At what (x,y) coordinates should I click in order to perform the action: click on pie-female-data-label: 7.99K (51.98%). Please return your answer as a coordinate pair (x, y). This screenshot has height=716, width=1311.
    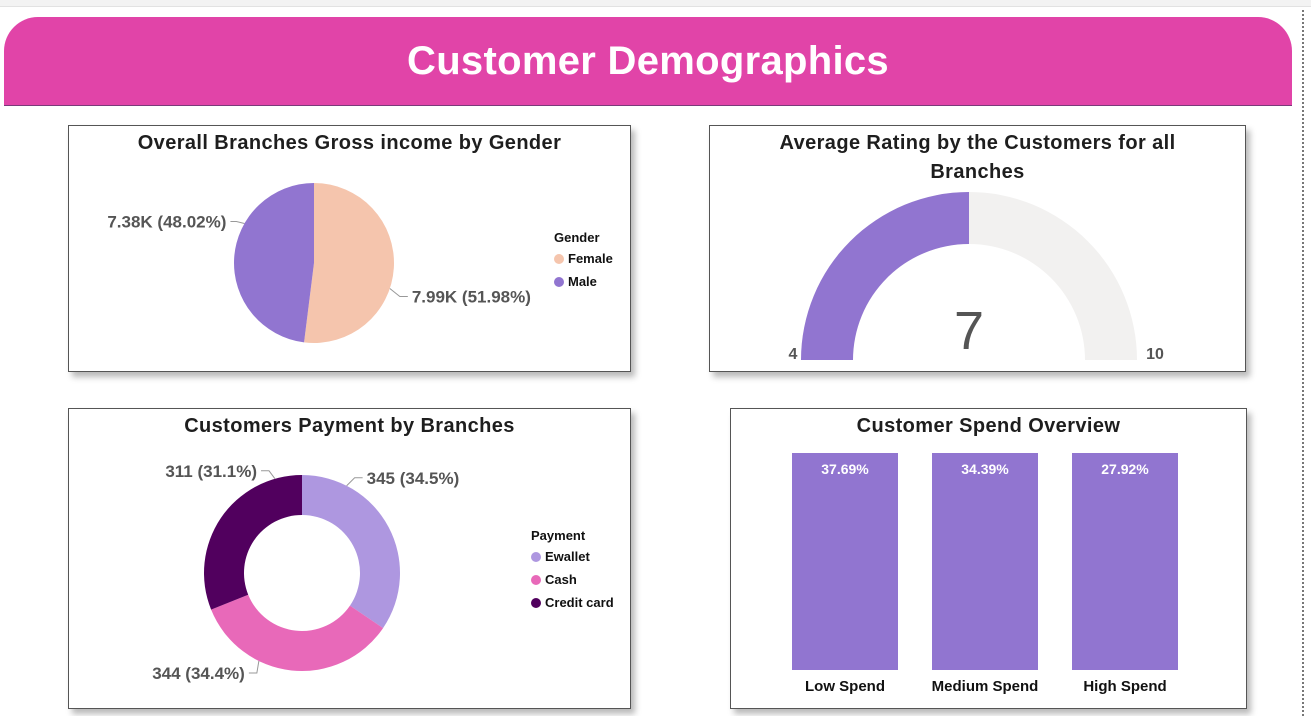
    Looking at the image, I should click on (471, 296).